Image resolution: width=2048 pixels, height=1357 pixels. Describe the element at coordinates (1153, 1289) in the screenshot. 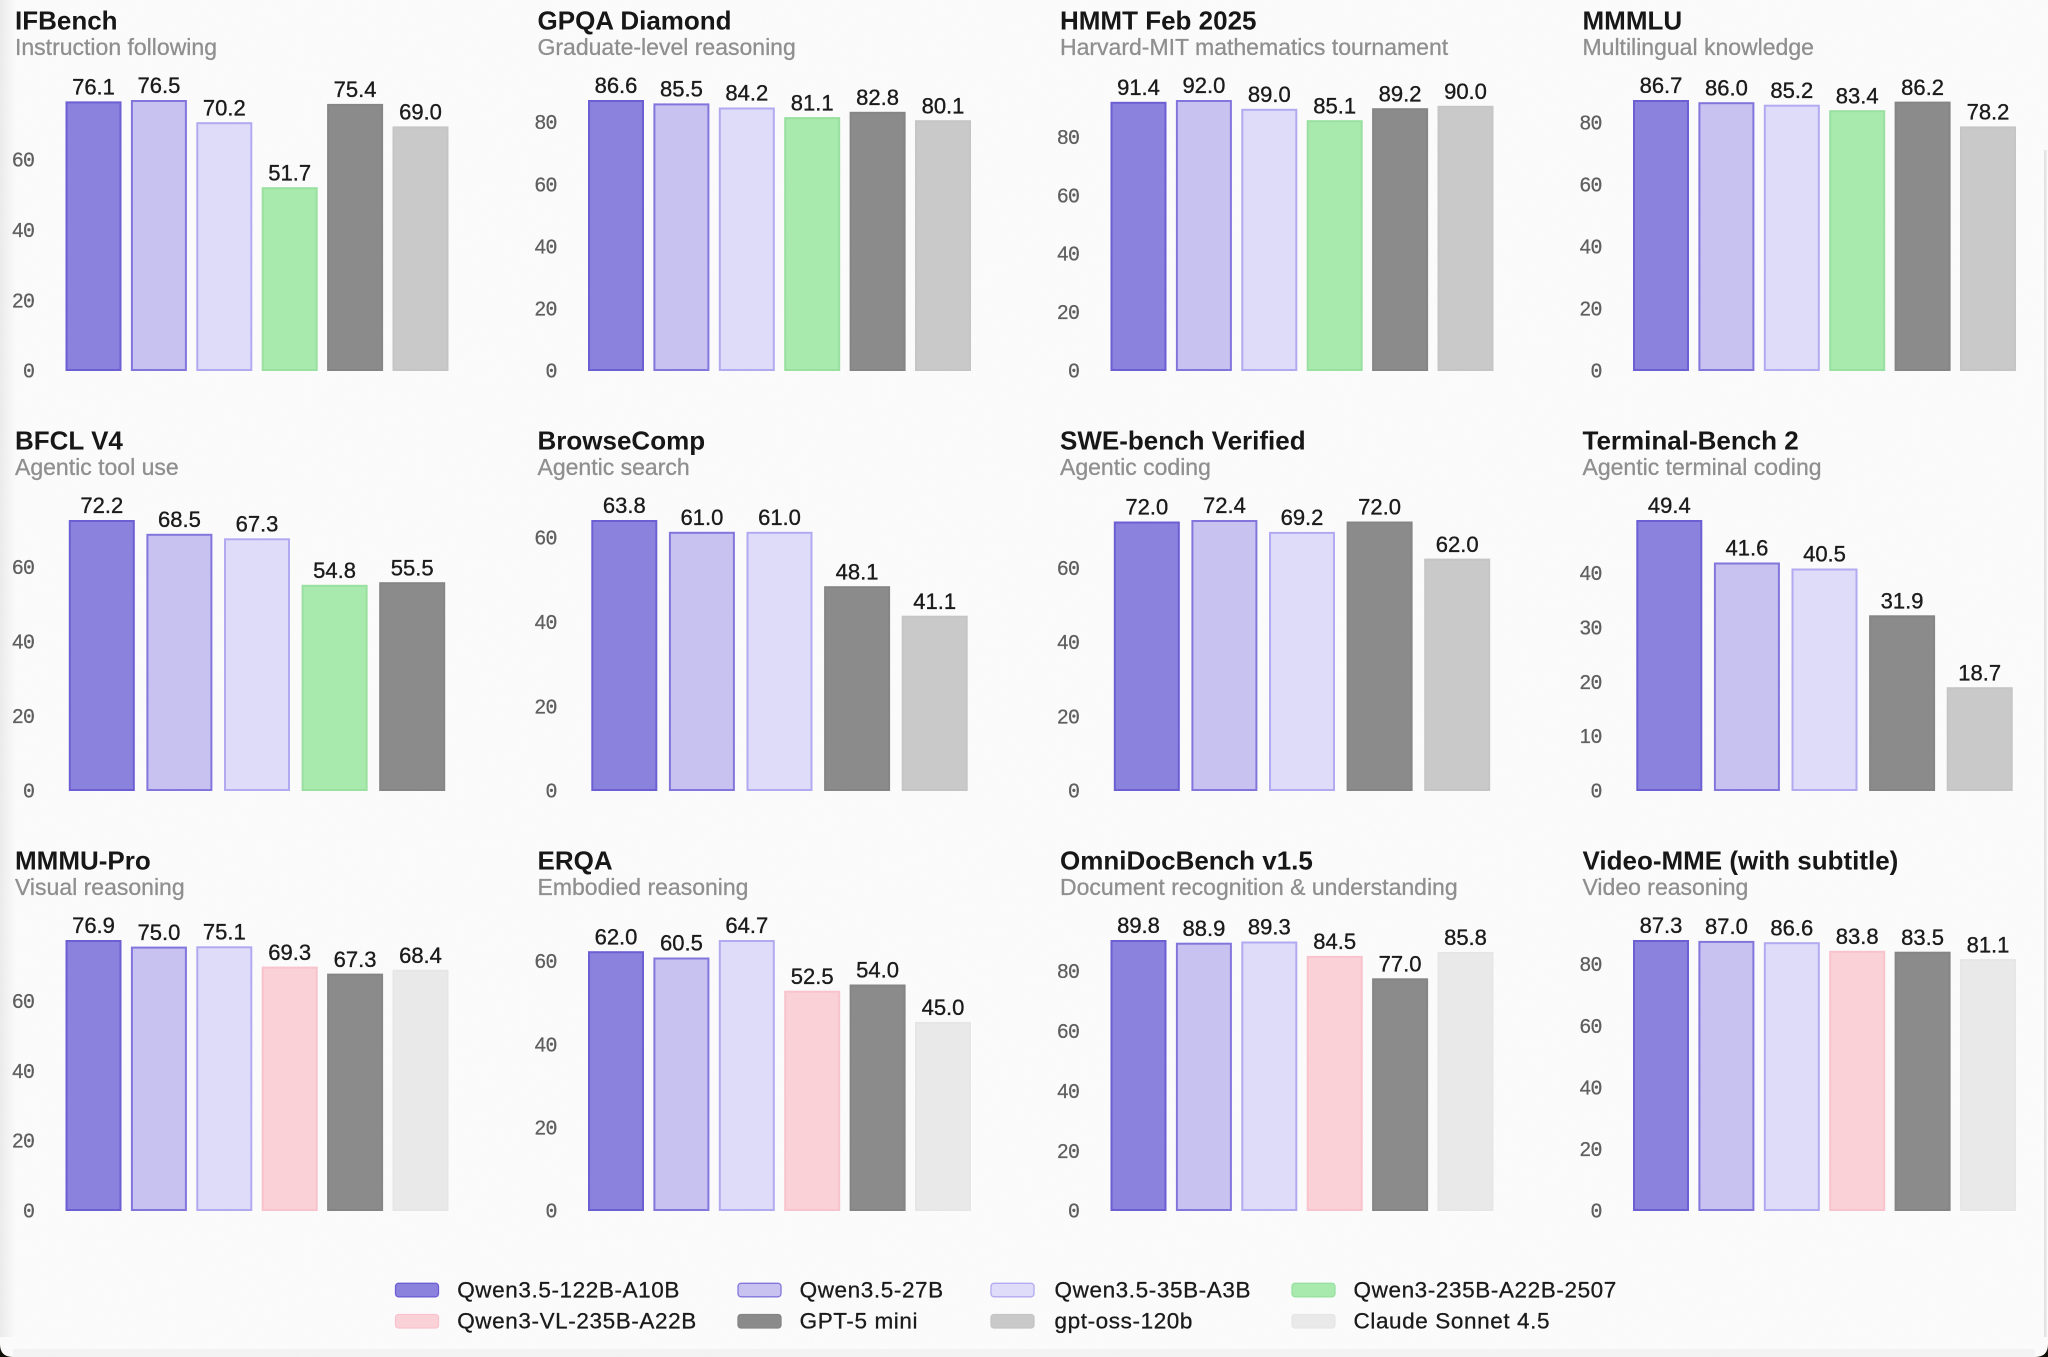

I see `svg-text: Qwen3.5-35B-A3B` at that location.